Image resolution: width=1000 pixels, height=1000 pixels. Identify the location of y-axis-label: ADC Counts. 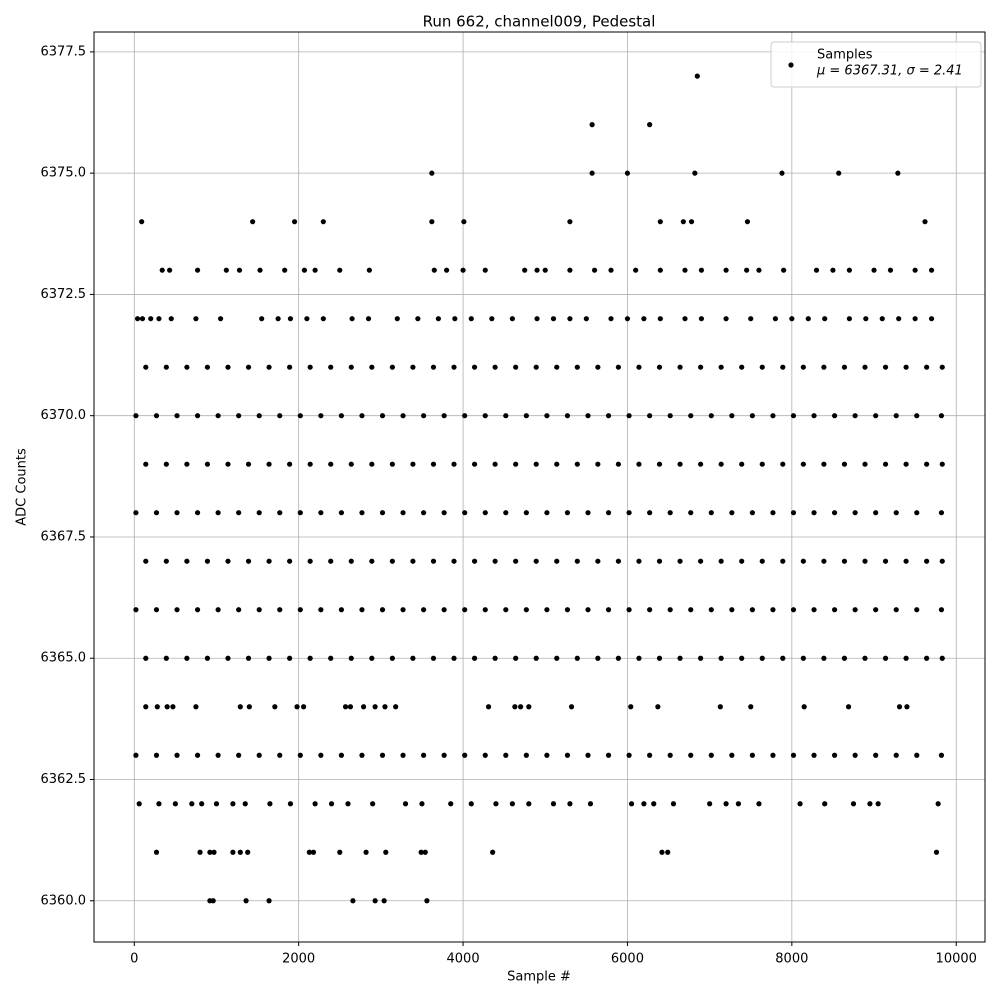
(22, 487).